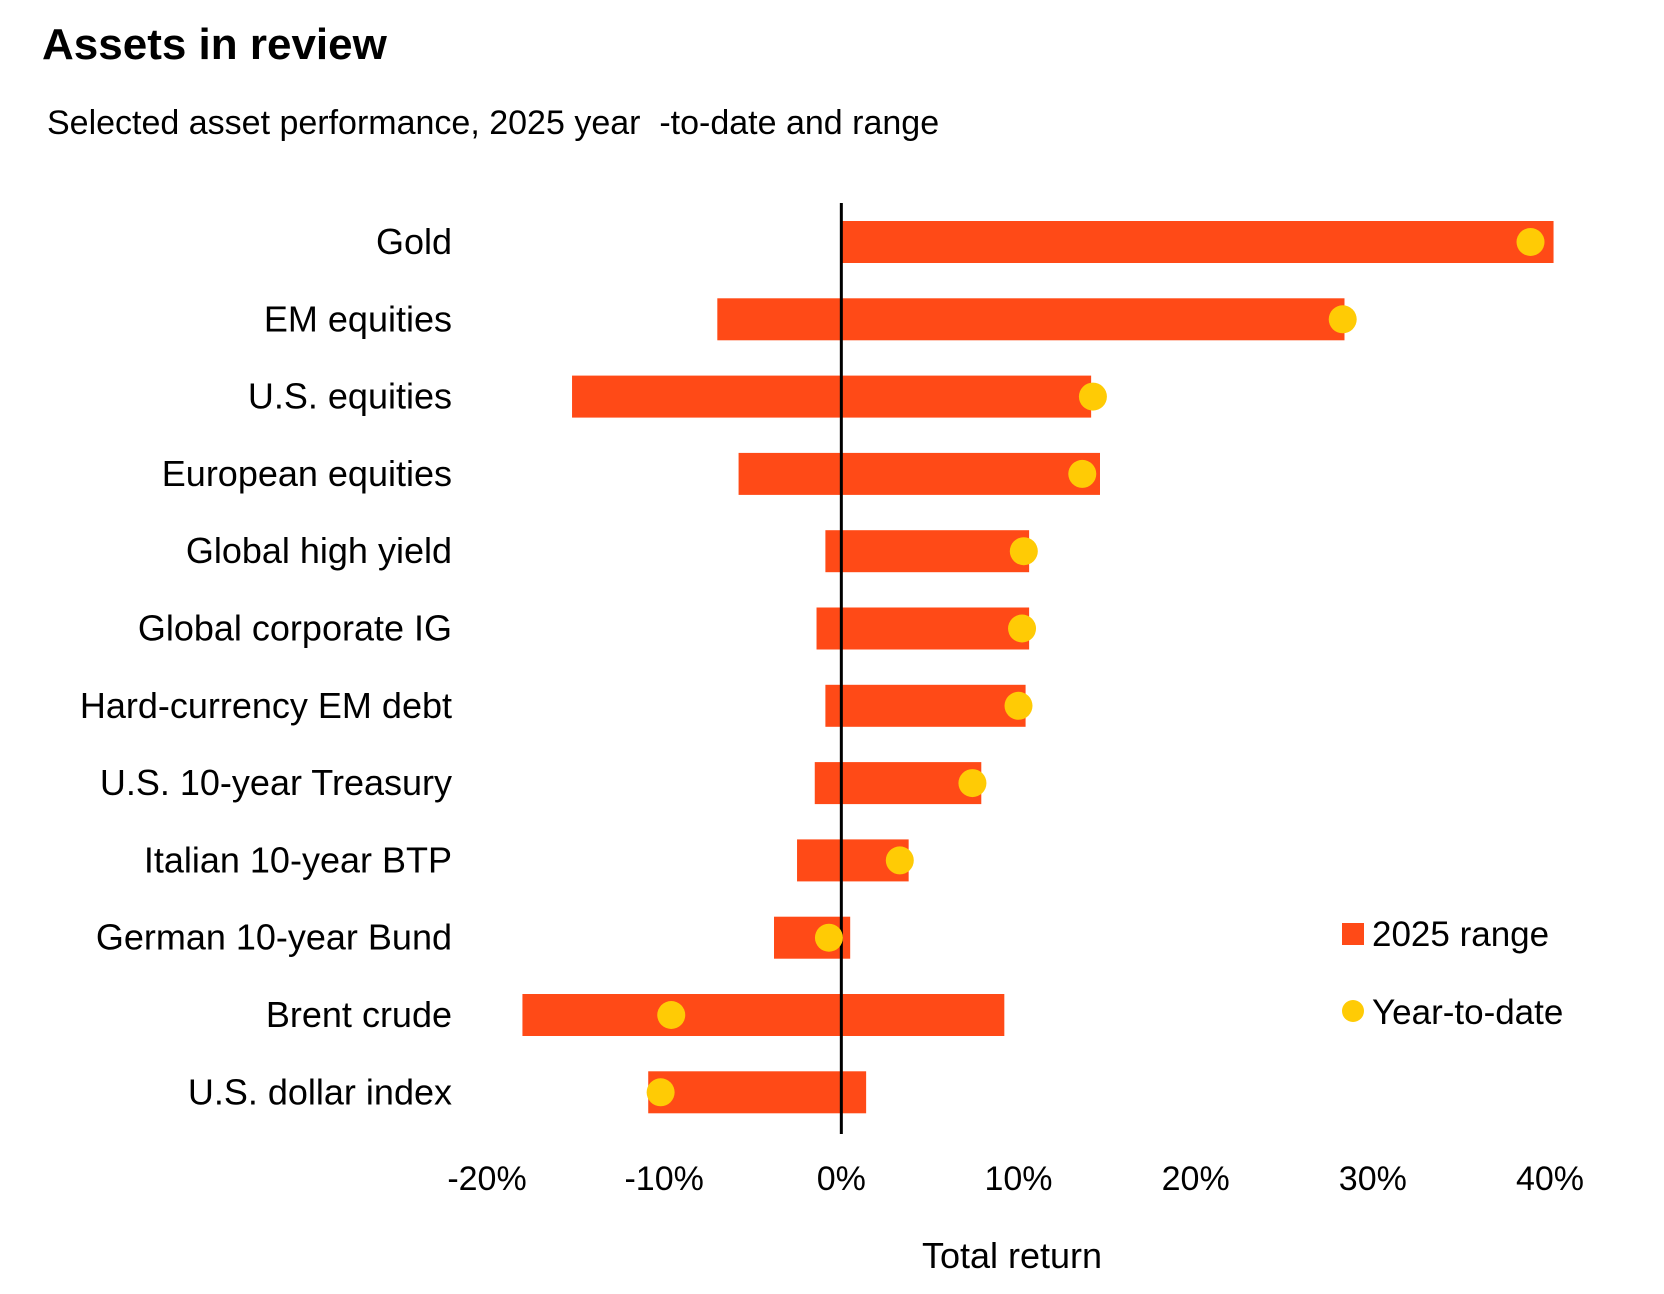 The image size is (1664, 1294). I want to click on category-label: U.S. equities, so click(350, 396).